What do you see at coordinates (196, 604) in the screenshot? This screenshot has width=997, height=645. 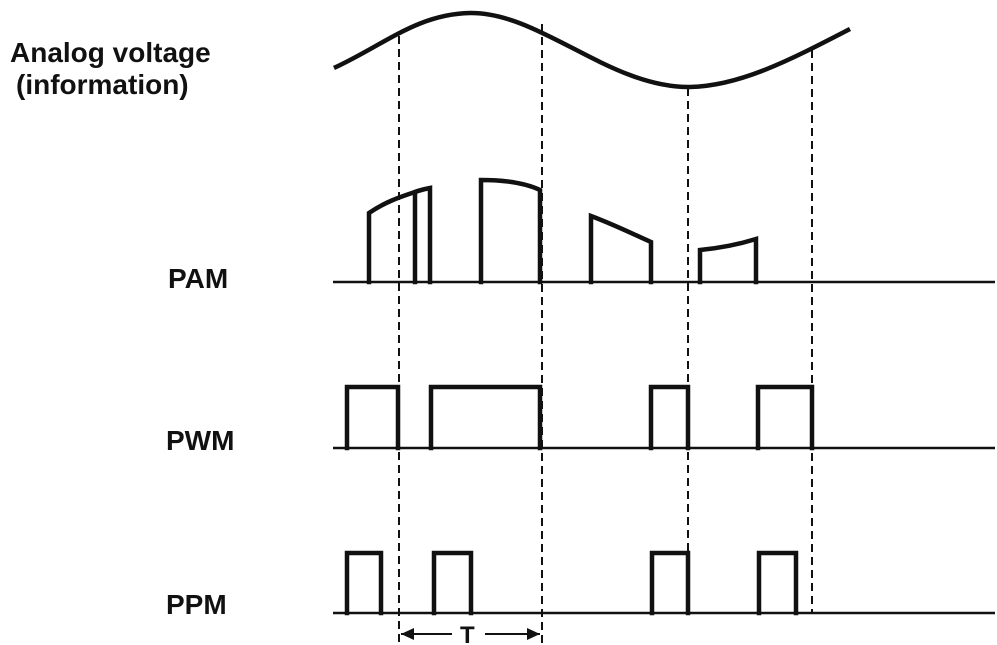 I see `ppm-label: PPM` at bounding box center [196, 604].